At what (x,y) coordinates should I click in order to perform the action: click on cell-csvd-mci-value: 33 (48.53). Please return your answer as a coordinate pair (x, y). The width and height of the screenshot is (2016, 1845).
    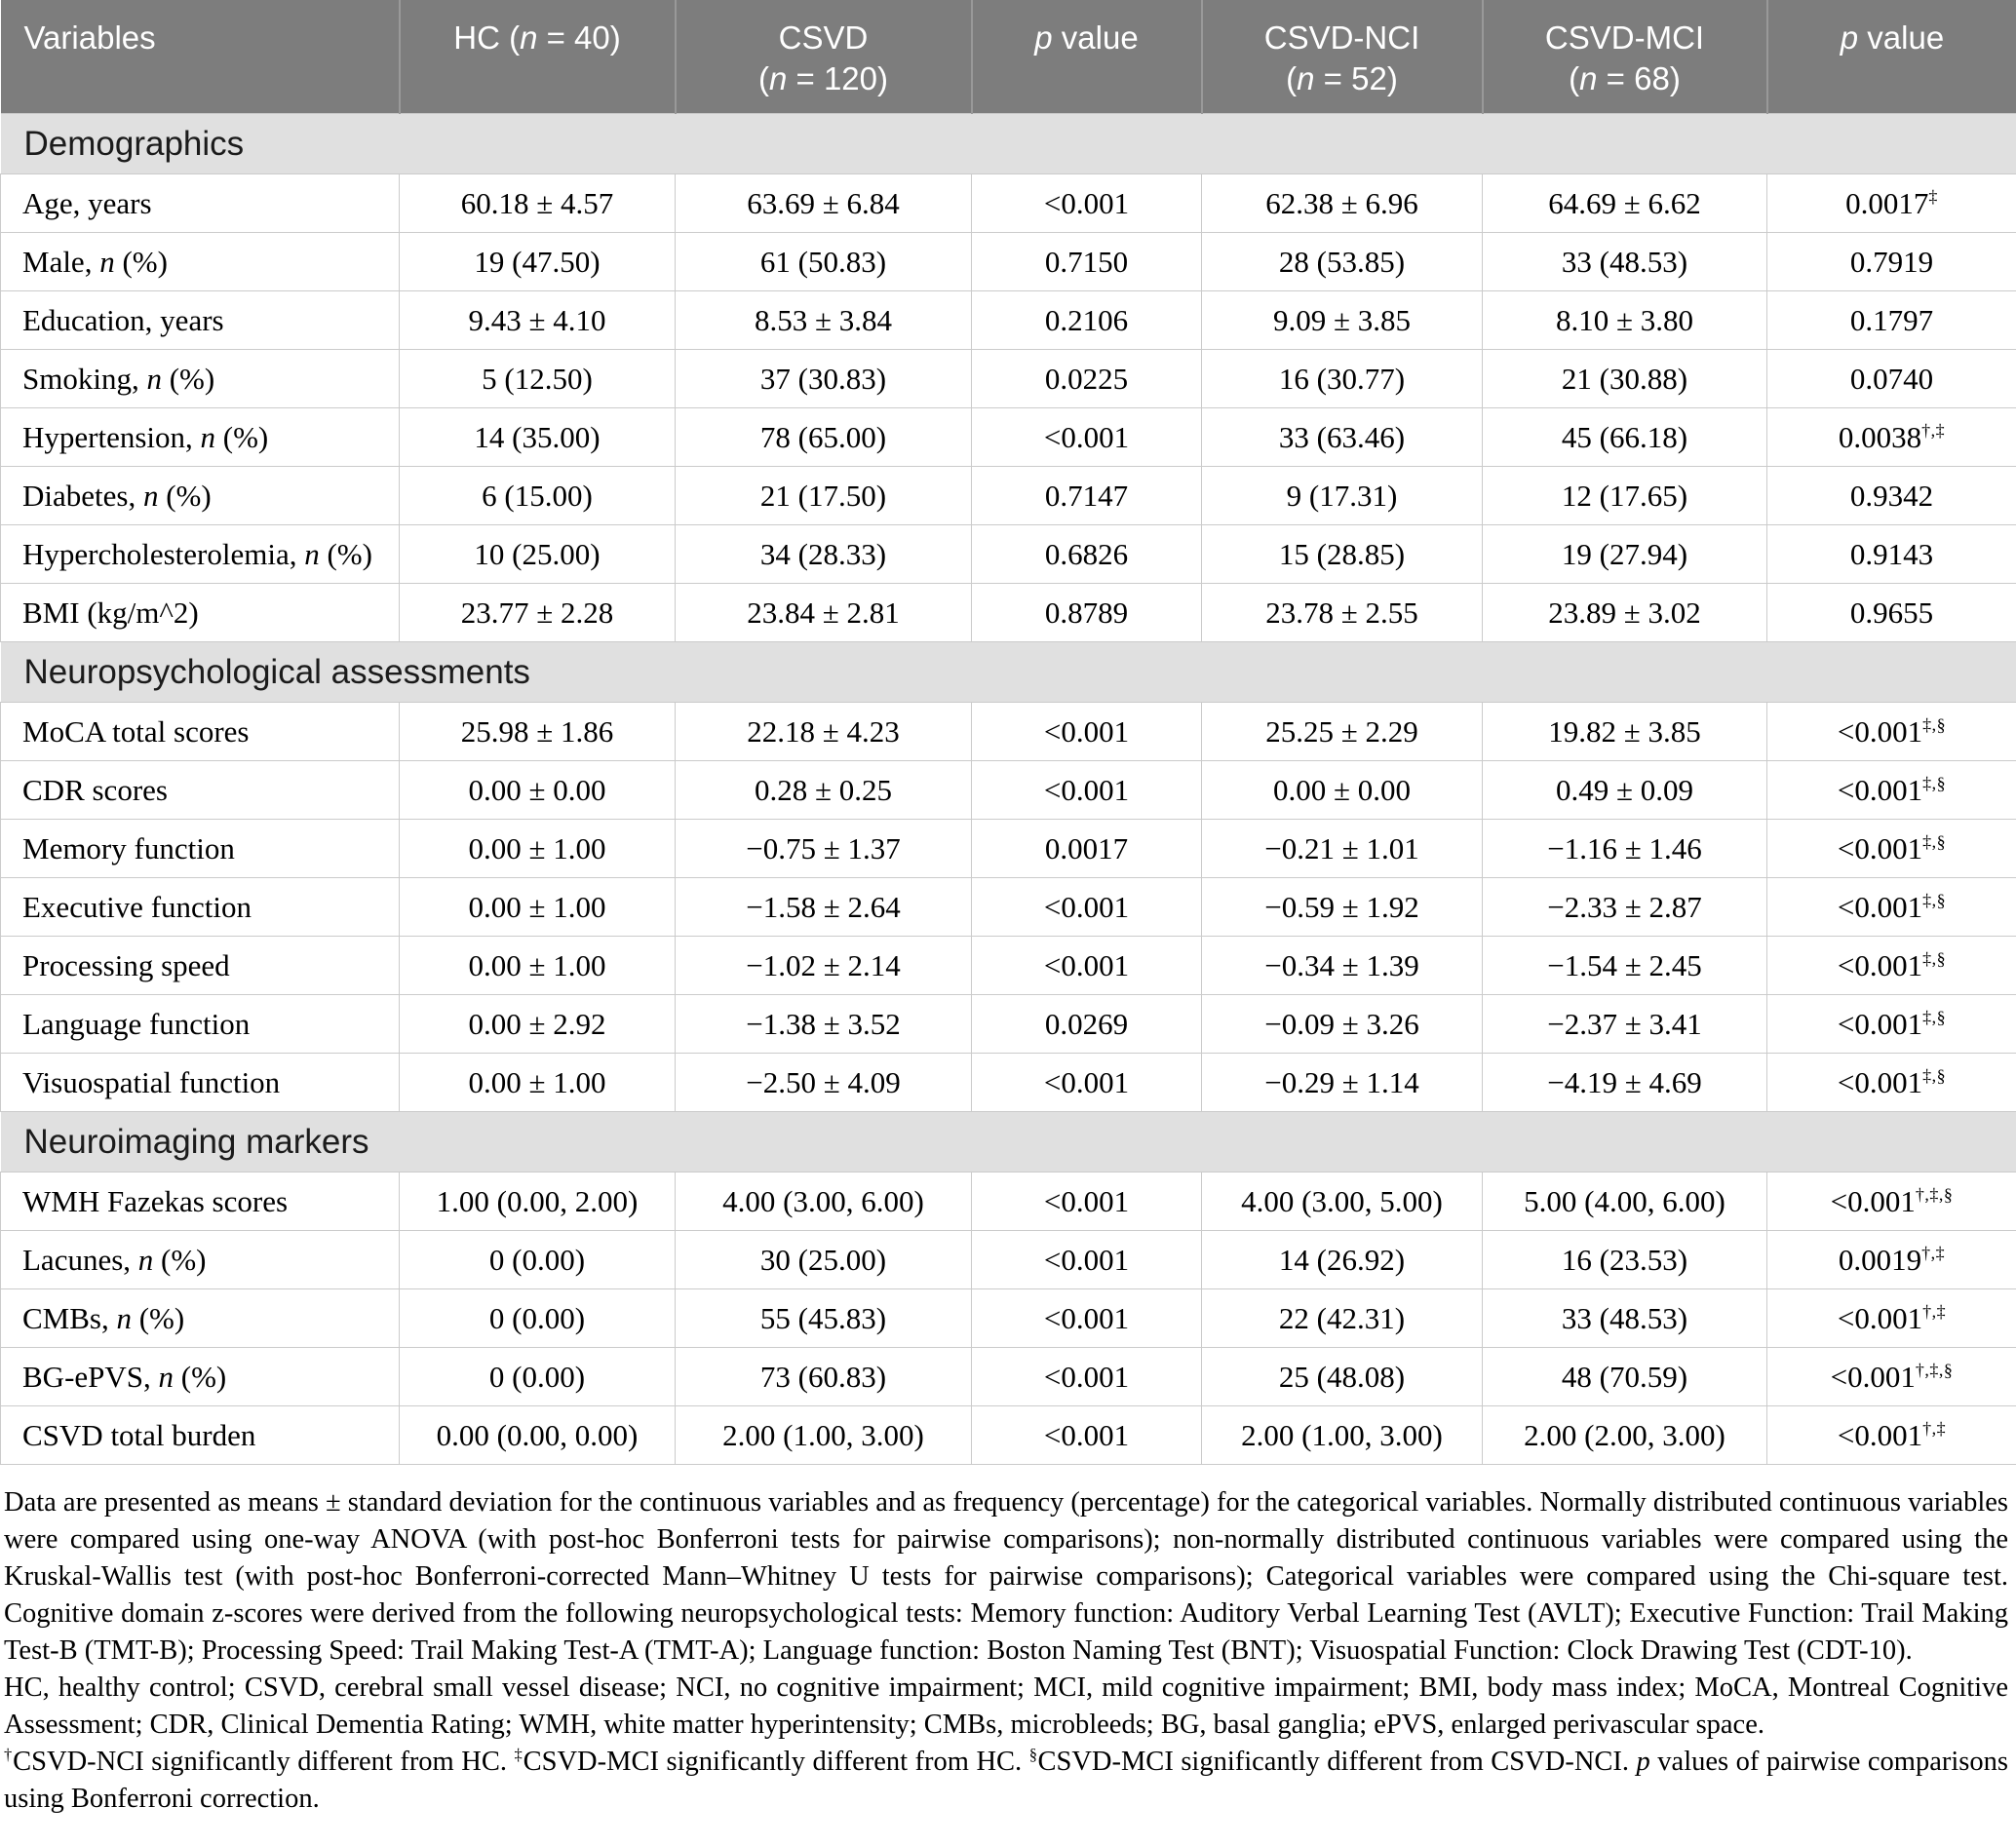
    Looking at the image, I should click on (1624, 1319).